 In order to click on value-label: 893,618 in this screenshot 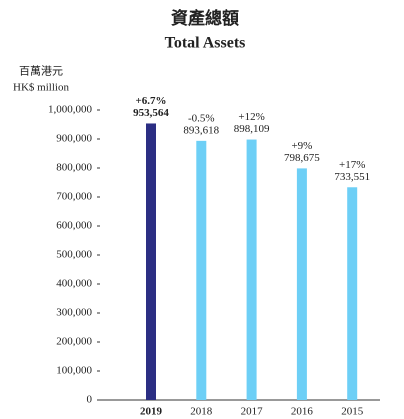, I will do `click(201, 130)`.